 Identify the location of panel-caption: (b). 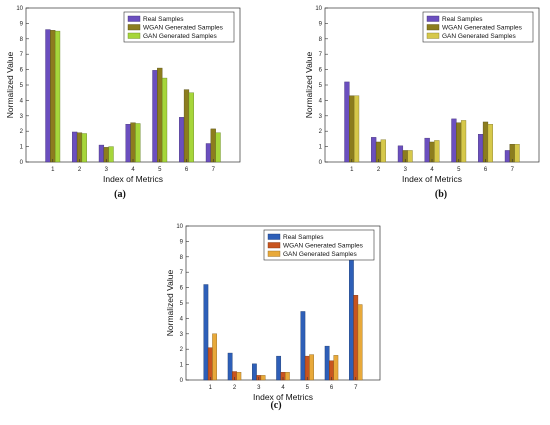
(441, 194).